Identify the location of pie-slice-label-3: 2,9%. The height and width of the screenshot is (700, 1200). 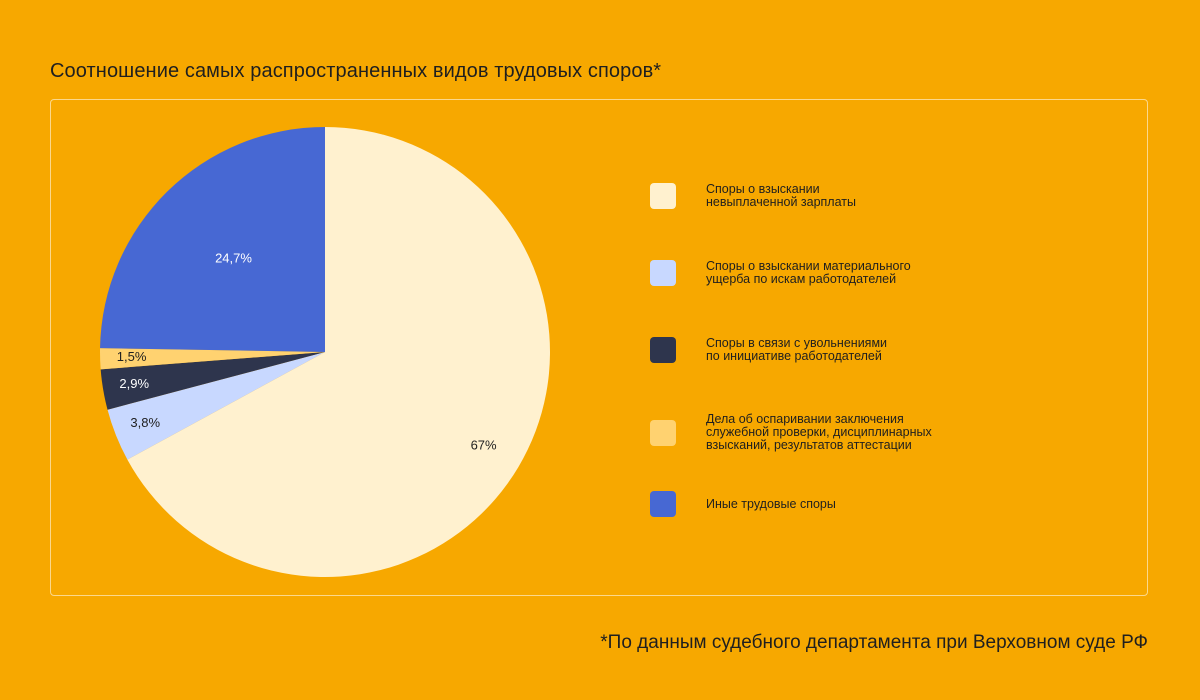
(134, 383).